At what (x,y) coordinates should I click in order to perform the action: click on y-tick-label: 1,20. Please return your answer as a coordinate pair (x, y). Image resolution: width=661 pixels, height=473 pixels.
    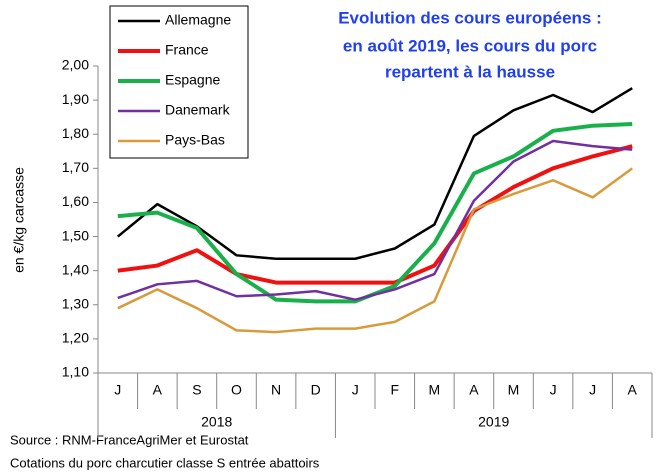
    Looking at the image, I should click on (75, 338).